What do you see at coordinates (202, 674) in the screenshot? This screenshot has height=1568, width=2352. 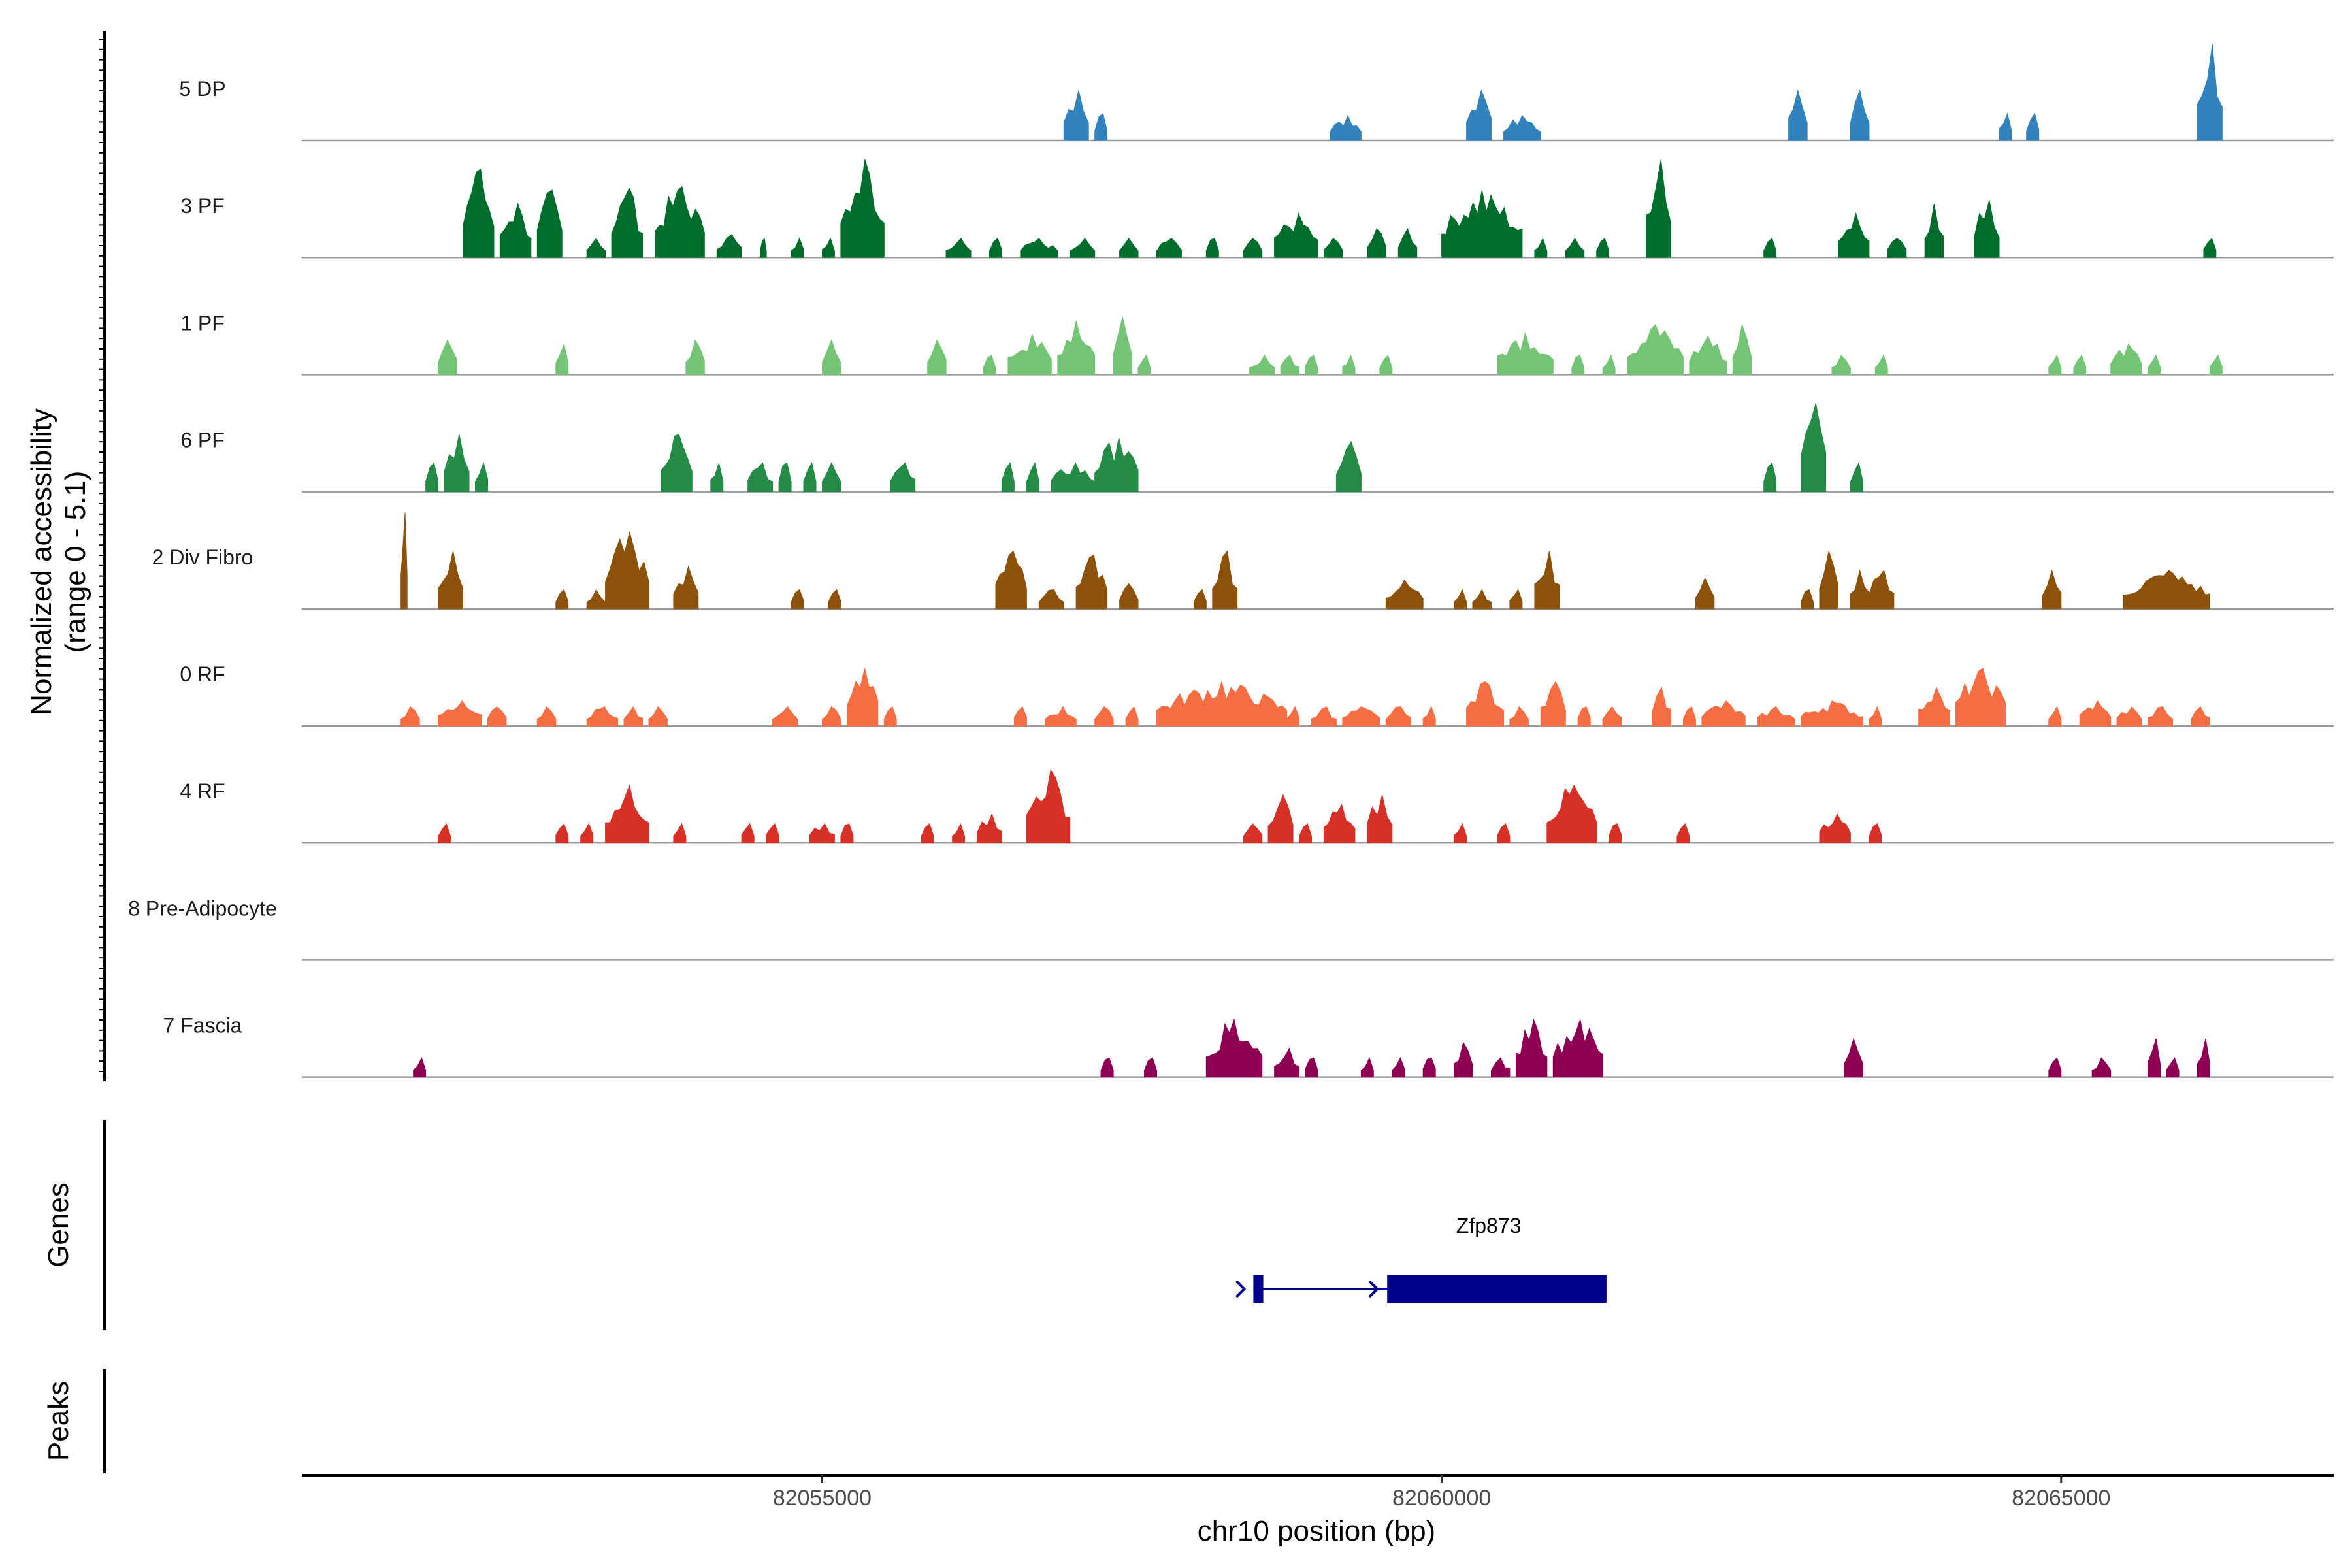 I see `track-label: 0 RF` at bounding box center [202, 674].